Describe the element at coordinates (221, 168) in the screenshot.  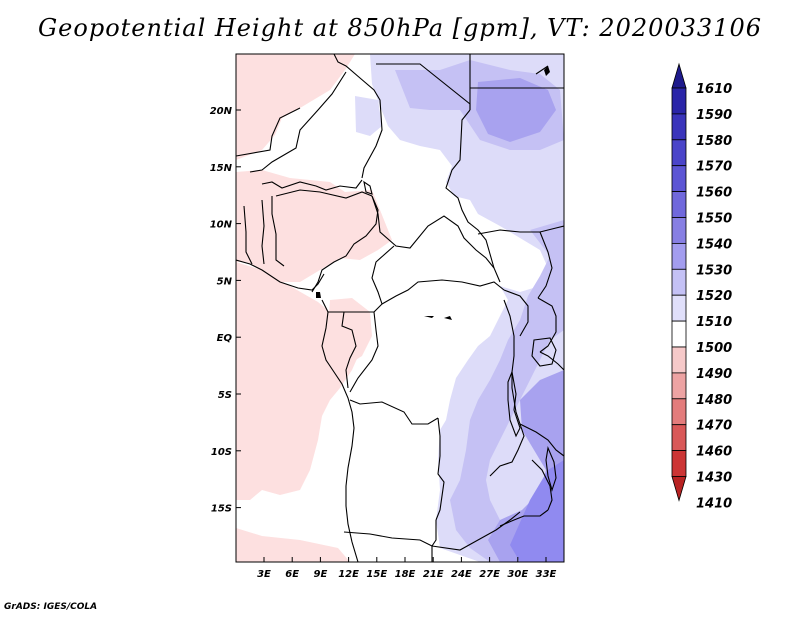
I see `lat-tick-label: 15N` at that location.